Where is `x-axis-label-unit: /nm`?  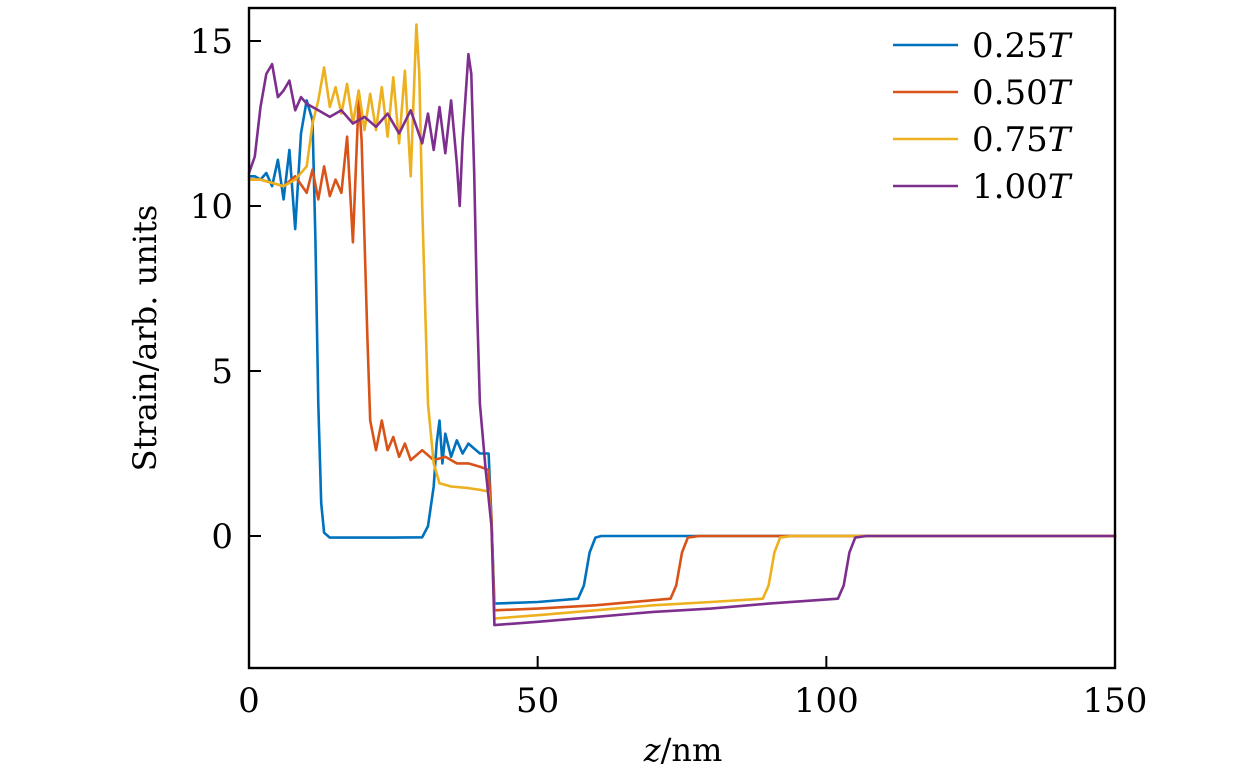 x-axis-label-unit: /nm is located at coordinates (692, 750).